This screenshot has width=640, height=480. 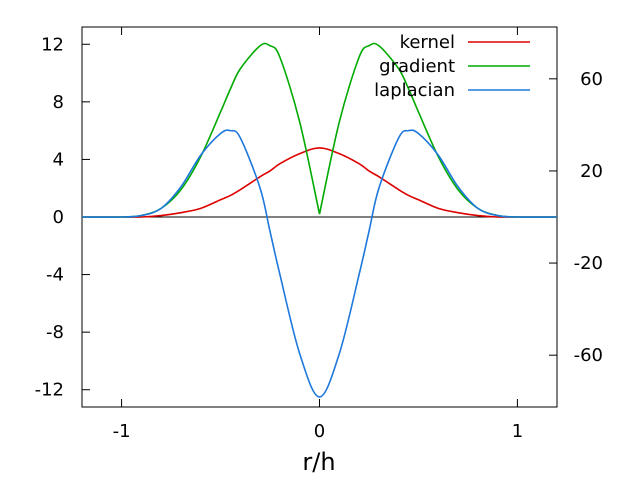 I want to click on legend-label-kernel: kernel, so click(x=427, y=42).